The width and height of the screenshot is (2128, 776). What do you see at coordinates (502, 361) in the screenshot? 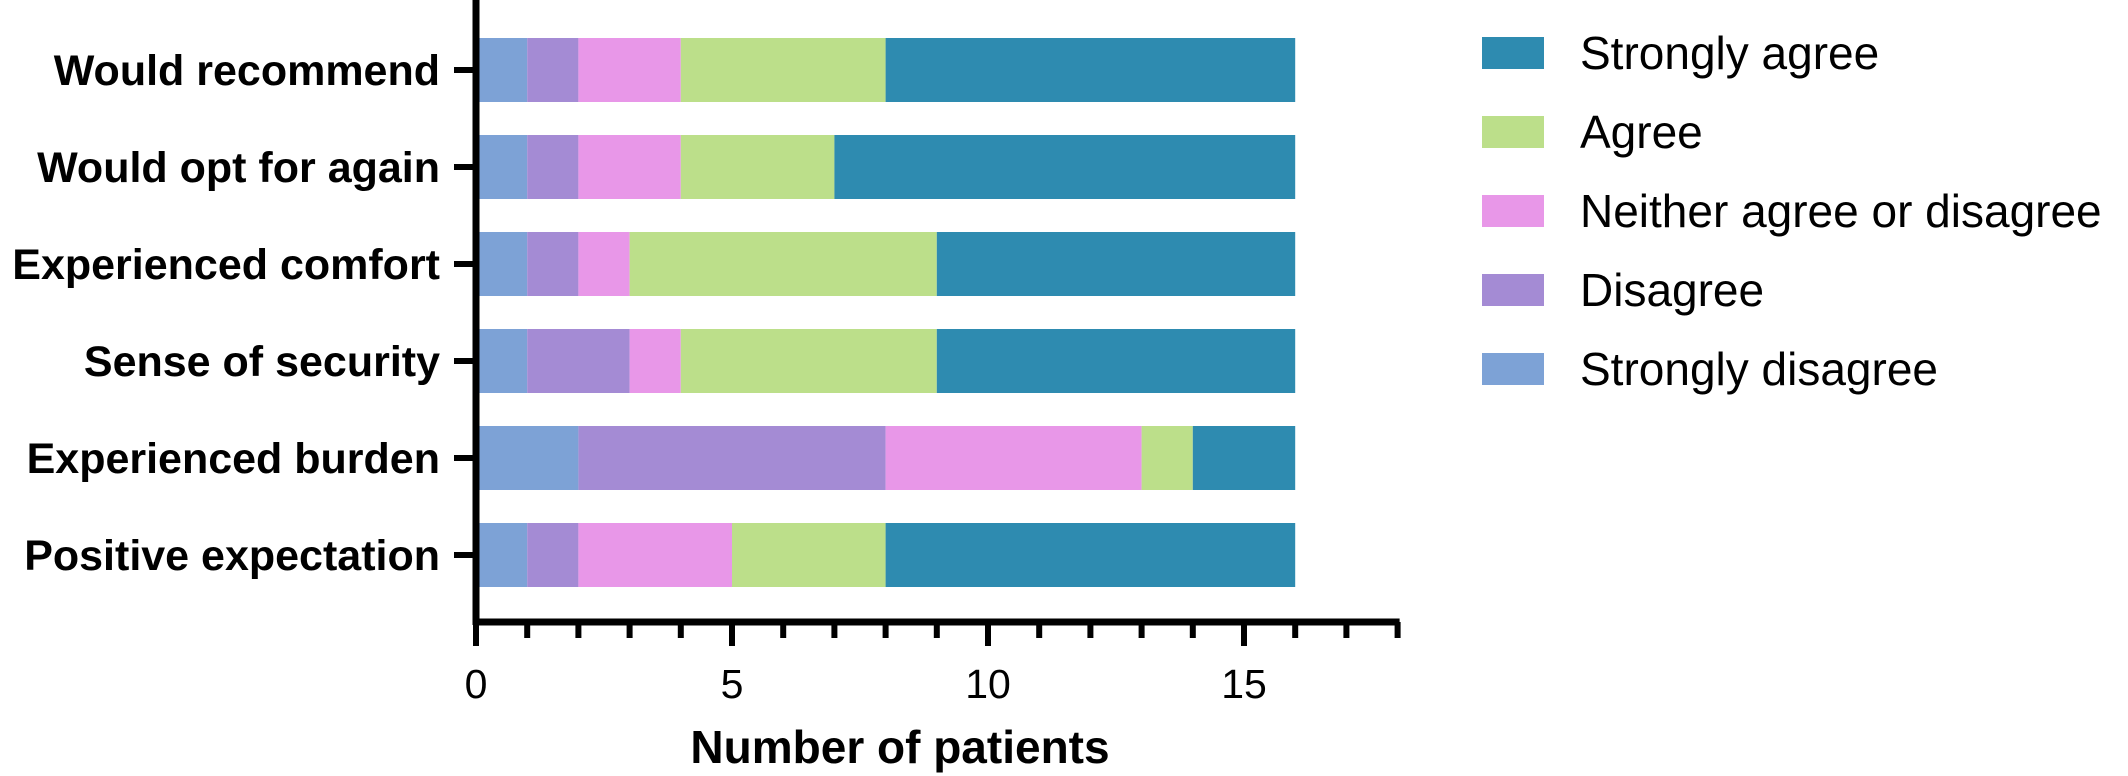
I see `bar-sense-of-security-strongly-disagree` at bounding box center [502, 361].